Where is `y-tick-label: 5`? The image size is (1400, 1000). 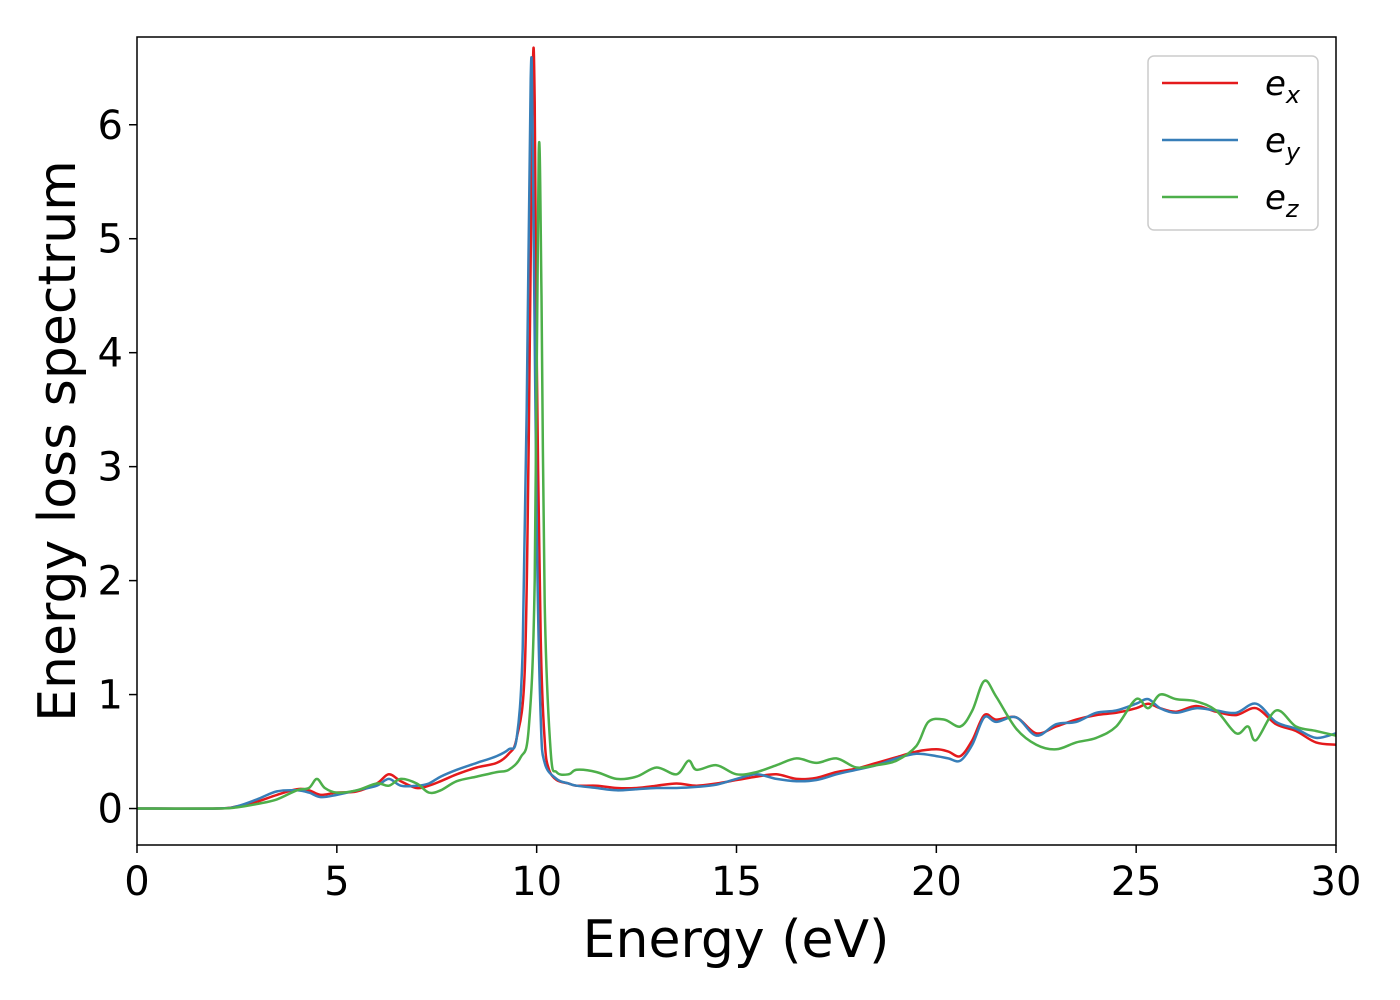
y-tick-label: 5 is located at coordinates (110, 240).